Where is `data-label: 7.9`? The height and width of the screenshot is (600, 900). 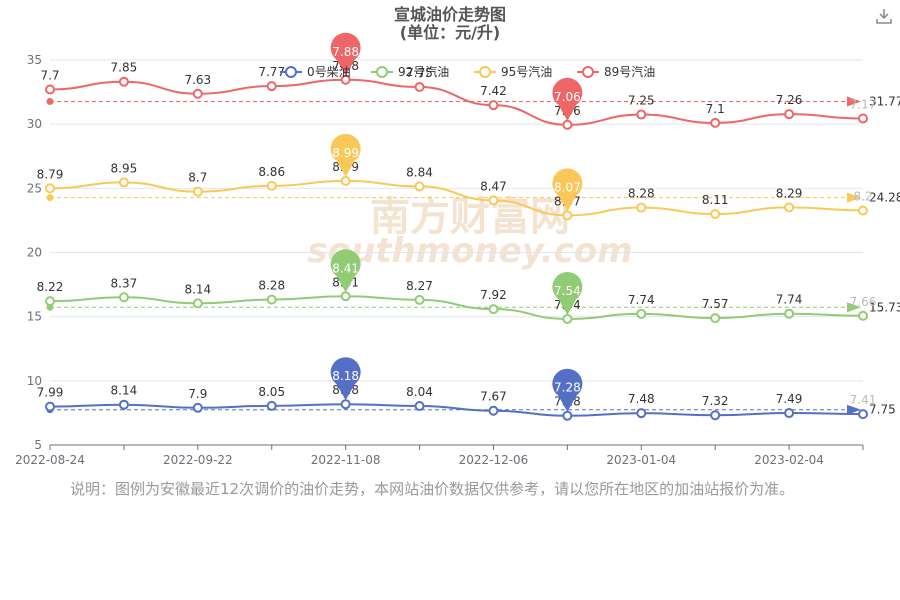 data-label: 7.9 is located at coordinates (197, 394).